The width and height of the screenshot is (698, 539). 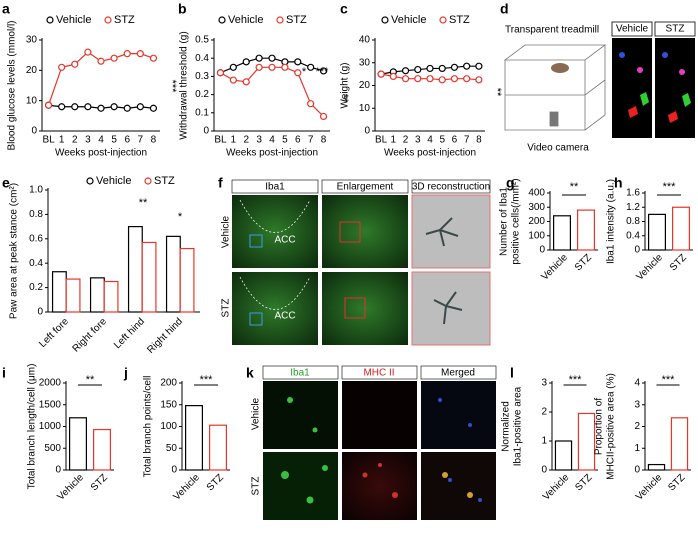 I want to click on panel-letter: j, so click(x=125, y=373).